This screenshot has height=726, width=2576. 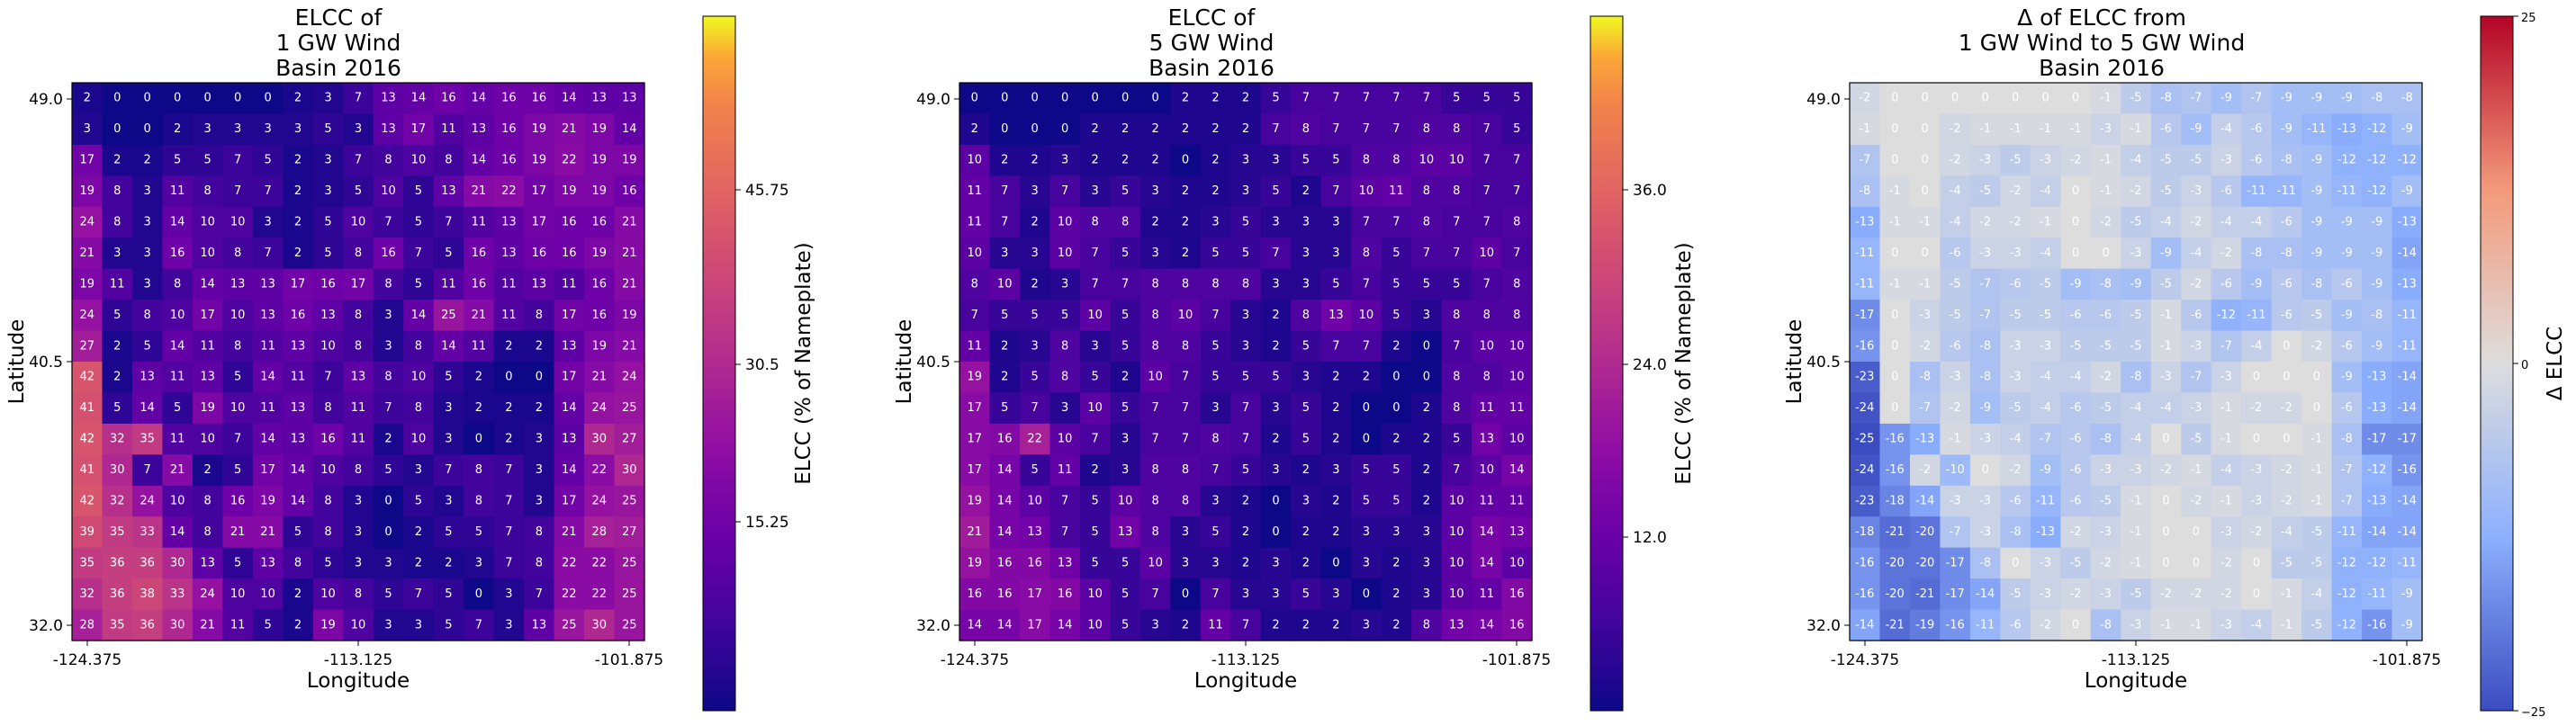 I want to click on heatmap-cell-value: -11, so click(x=2346, y=191).